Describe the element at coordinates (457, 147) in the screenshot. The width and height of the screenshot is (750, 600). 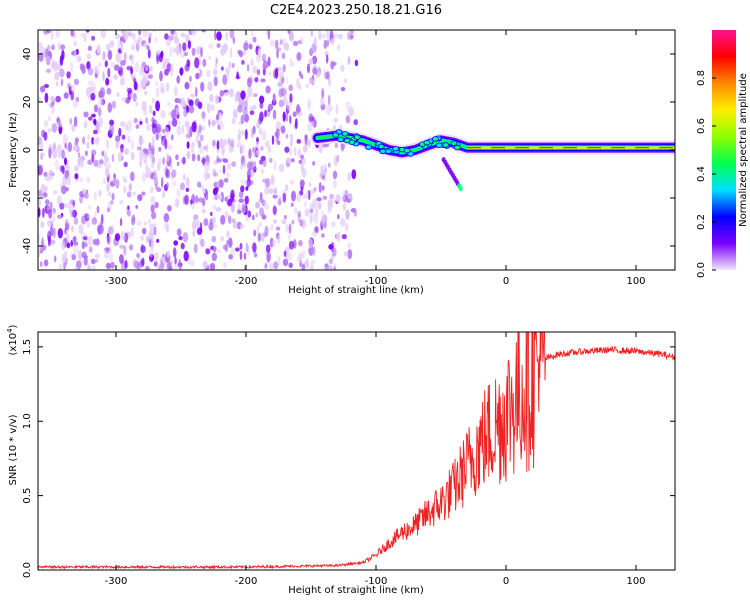
I see `signal-bead` at that location.